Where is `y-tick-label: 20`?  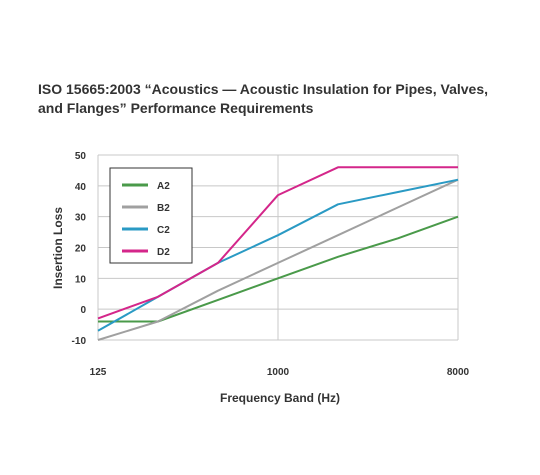 y-tick-label: 20 is located at coordinates (81, 249).